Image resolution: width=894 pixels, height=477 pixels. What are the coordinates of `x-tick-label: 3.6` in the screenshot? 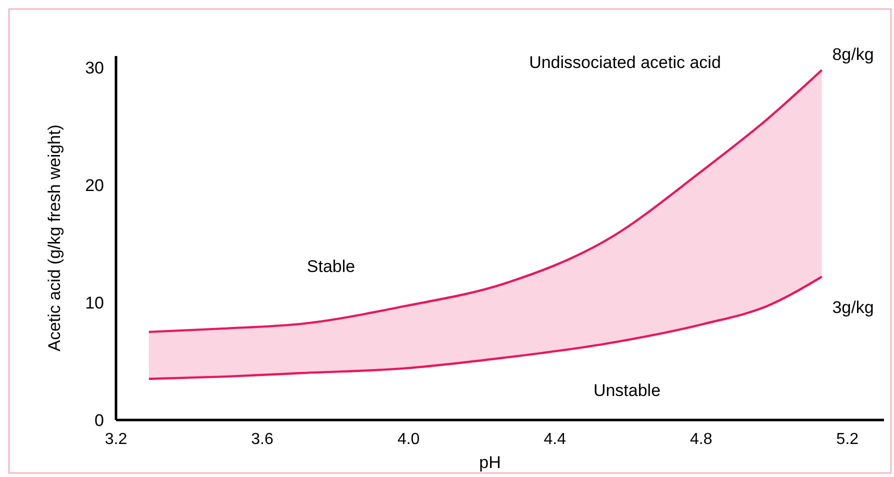 It's located at (262, 439).